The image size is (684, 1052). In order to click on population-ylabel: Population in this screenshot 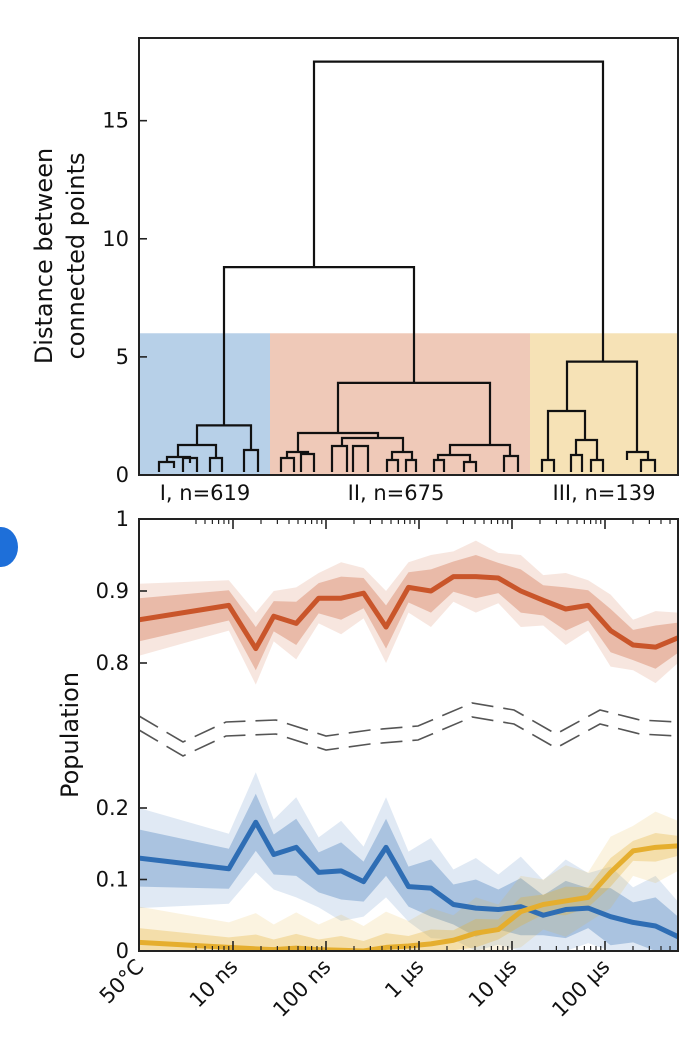, I will do `click(70, 735)`.